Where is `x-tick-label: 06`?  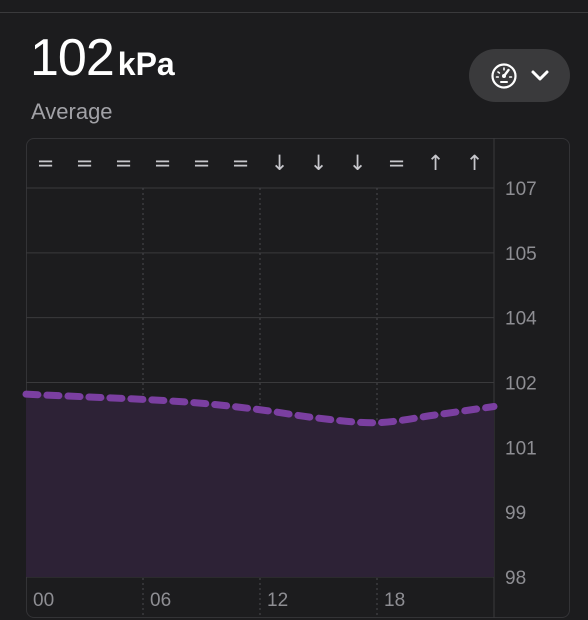 x-tick-label: 06 is located at coordinates (160, 600).